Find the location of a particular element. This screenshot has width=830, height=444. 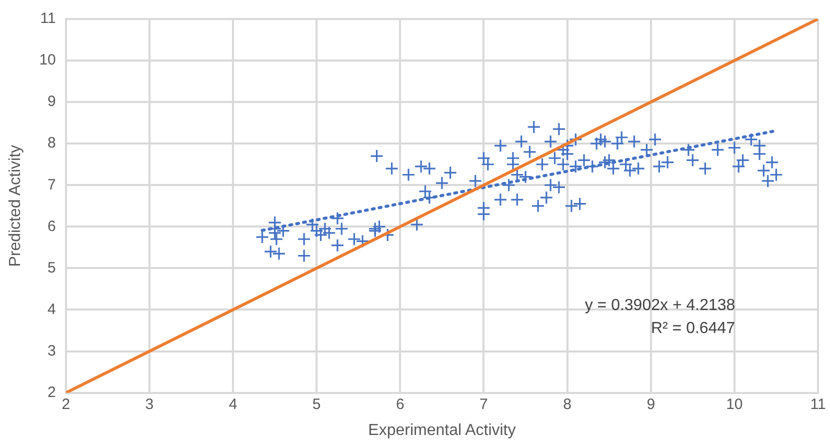

y-tick-label: 5 is located at coordinates (52, 267).